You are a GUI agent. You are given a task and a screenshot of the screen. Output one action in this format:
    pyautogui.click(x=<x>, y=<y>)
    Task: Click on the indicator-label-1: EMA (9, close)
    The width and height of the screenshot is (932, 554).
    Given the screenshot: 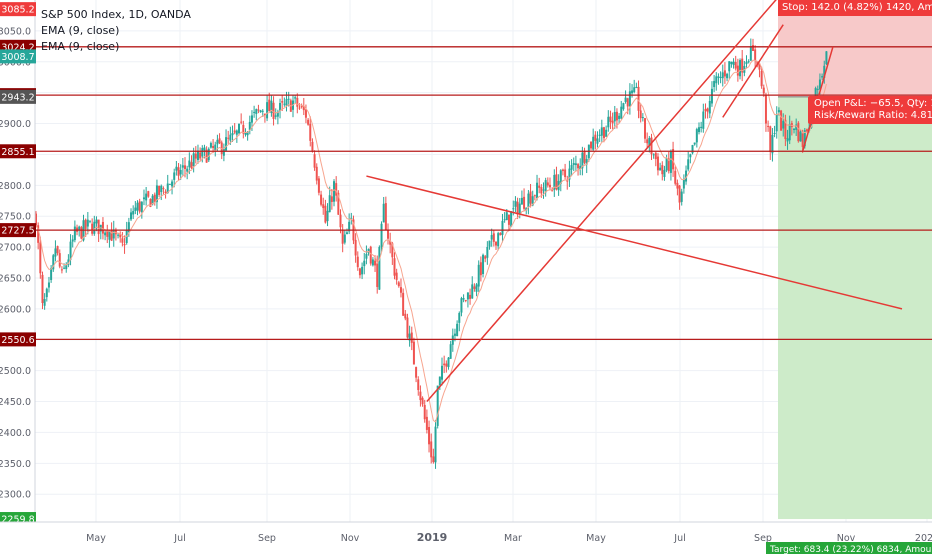 What is the action you would take?
    pyautogui.click(x=80, y=30)
    